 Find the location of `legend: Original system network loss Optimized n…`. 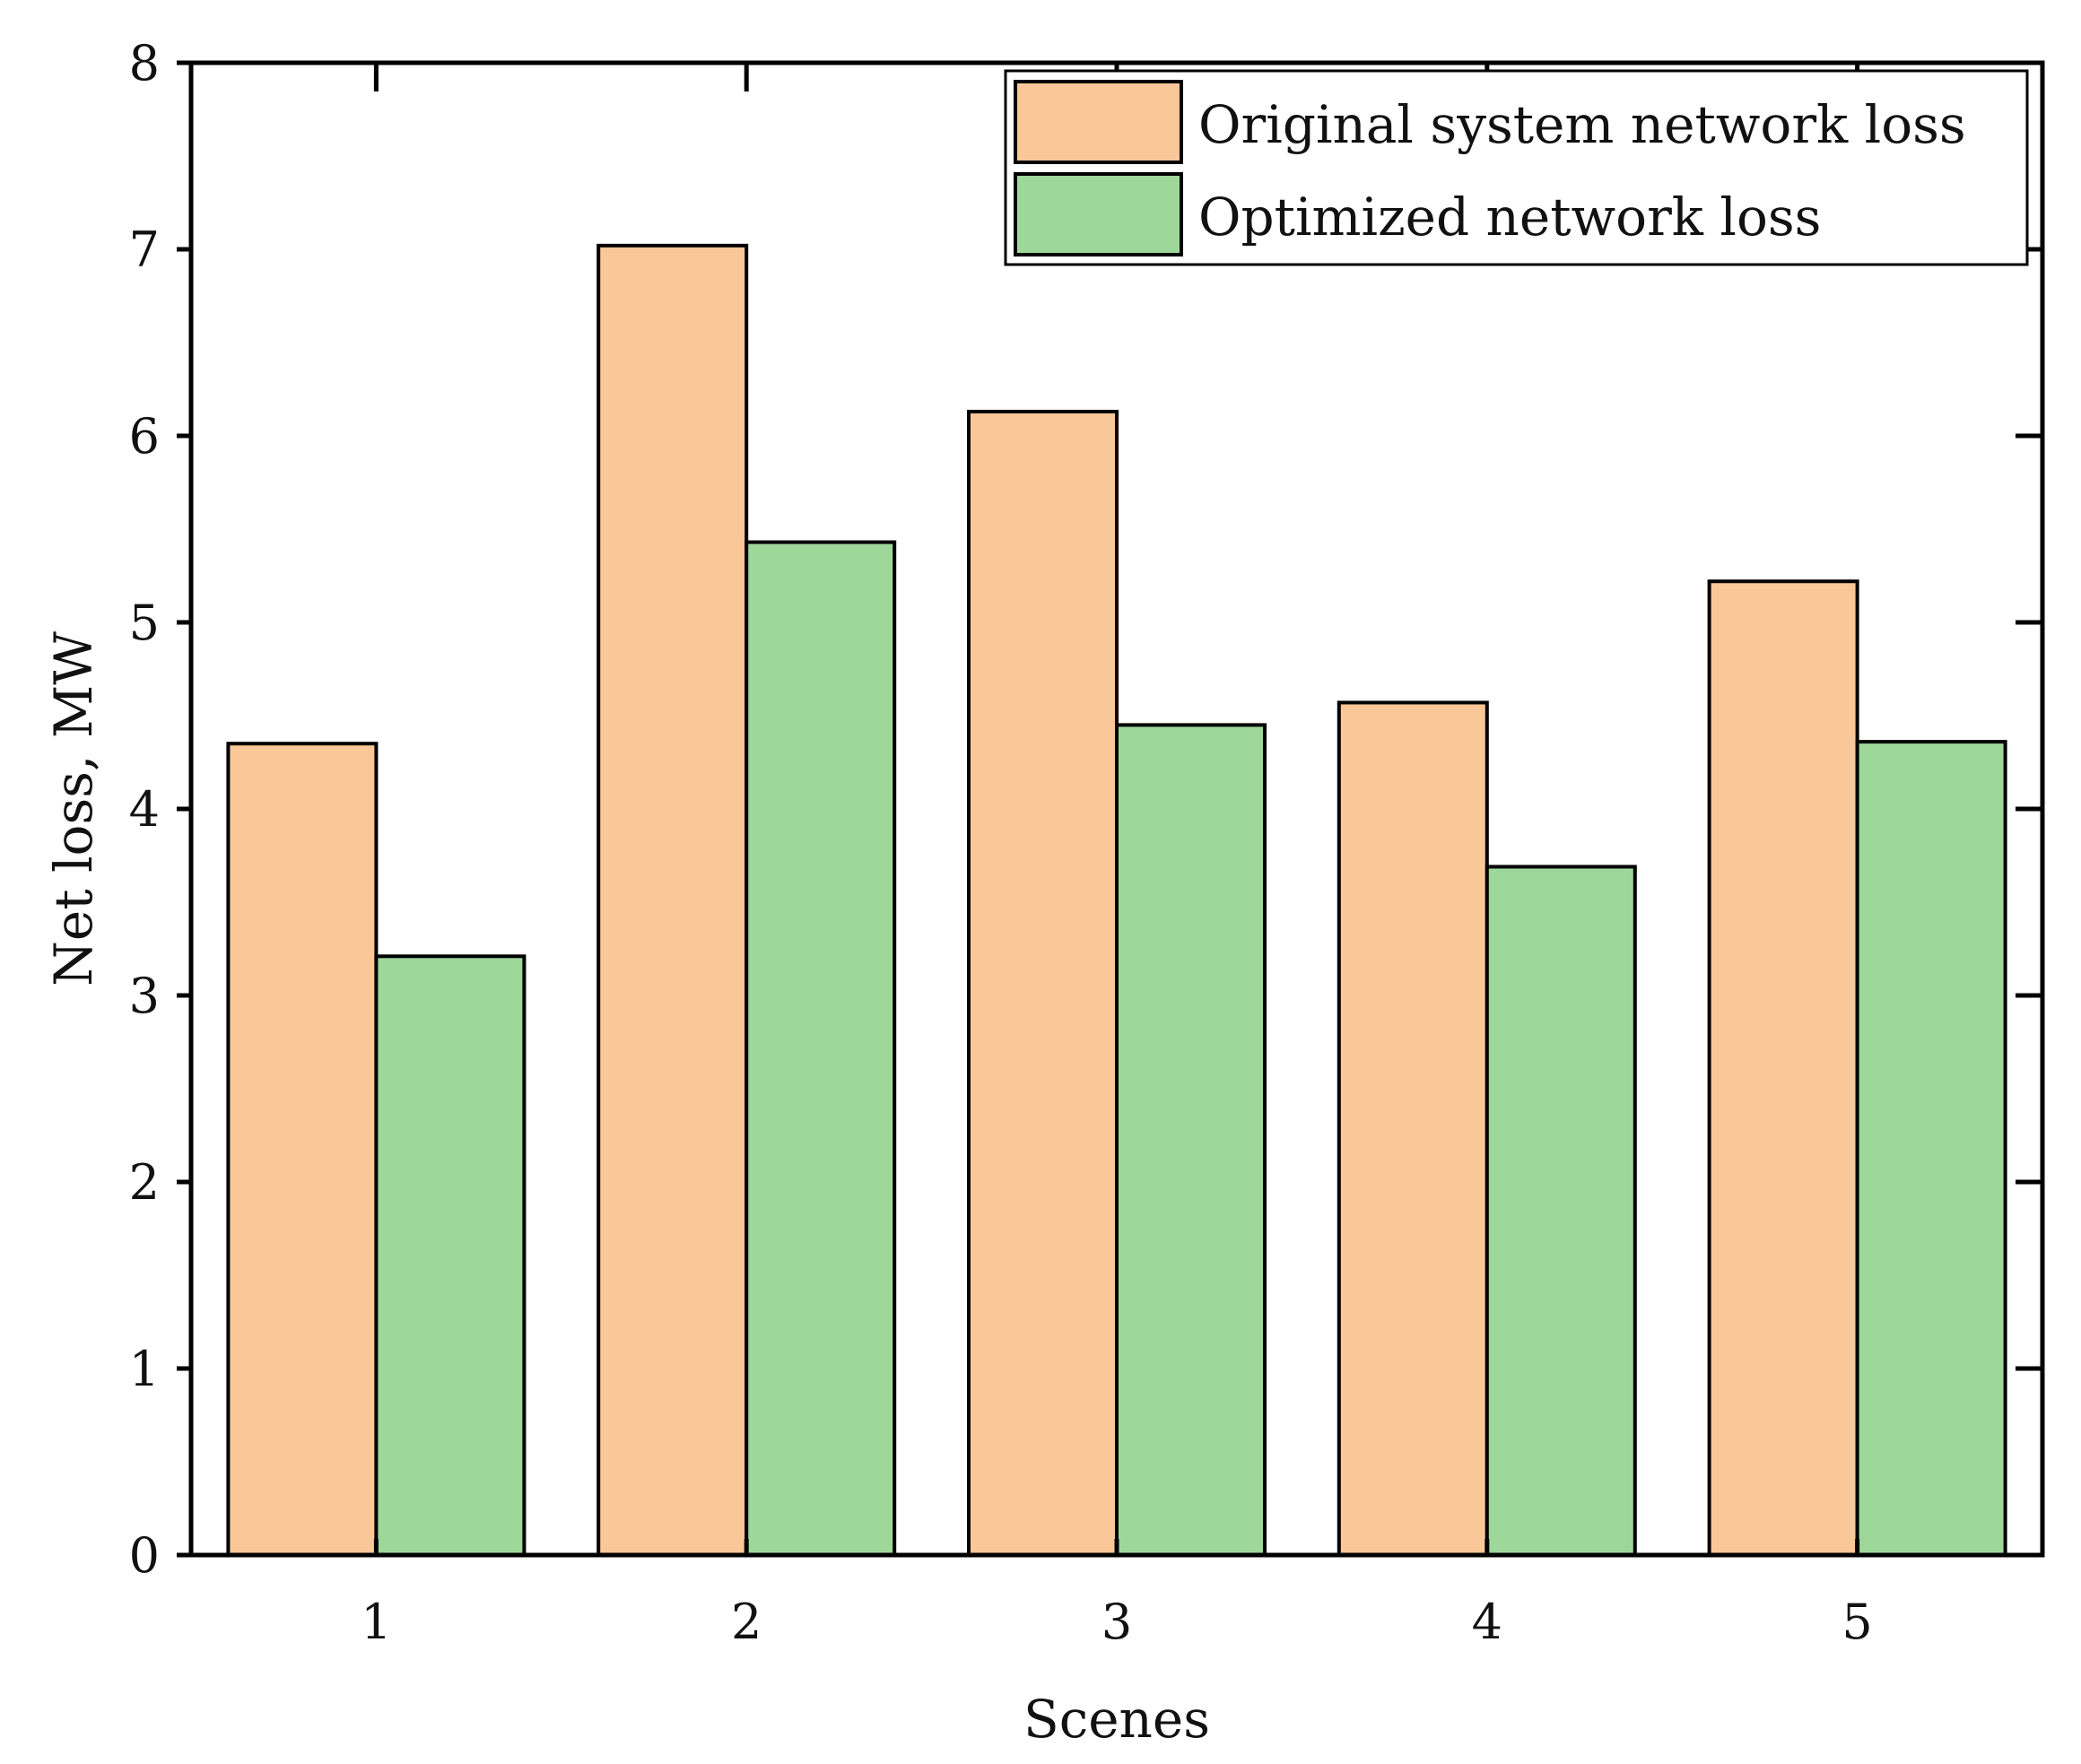

legend: Original system network loss Optimized n… is located at coordinates (1516, 167).